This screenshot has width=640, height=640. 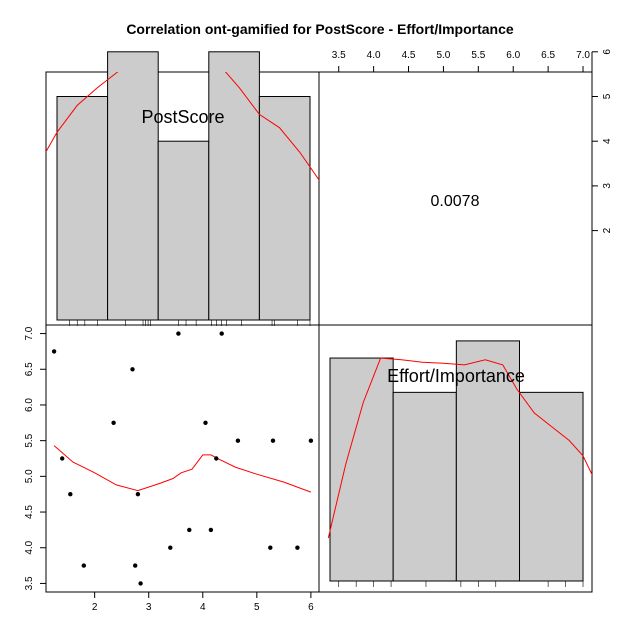 I want to click on x-tick-label: 6, so click(x=311, y=607).